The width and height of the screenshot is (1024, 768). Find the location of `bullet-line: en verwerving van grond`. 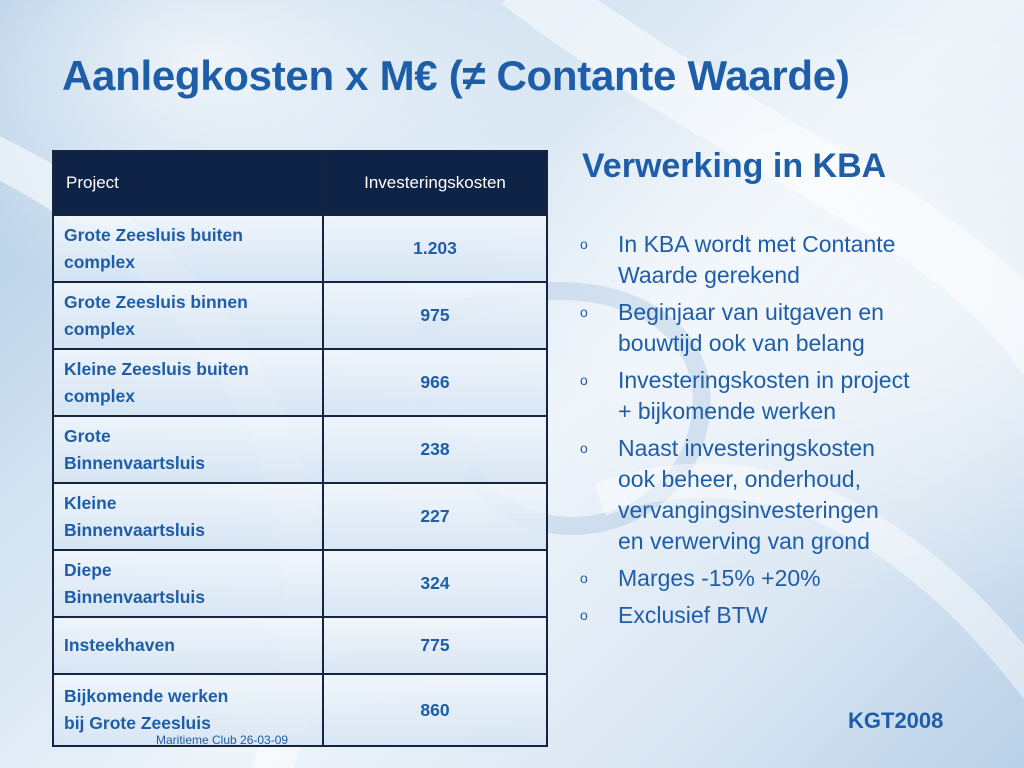

bullet-line: en verwerving van grond is located at coordinates (744, 541).